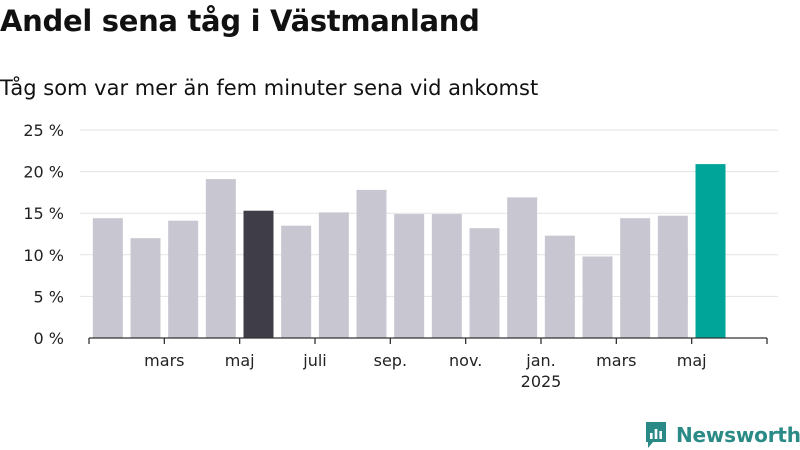  What do you see at coordinates (43, 172) in the screenshot?
I see `y-tick-label: 20 %` at bounding box center [43, 172].